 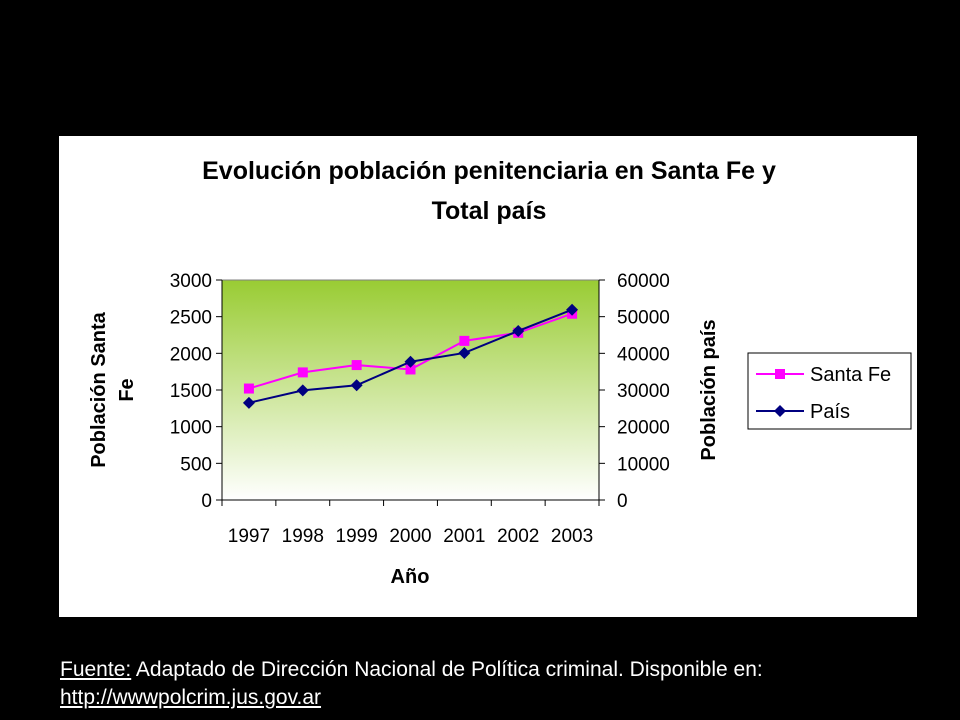 I want to click on legend-marker-pais, so click(x=780, y=411).